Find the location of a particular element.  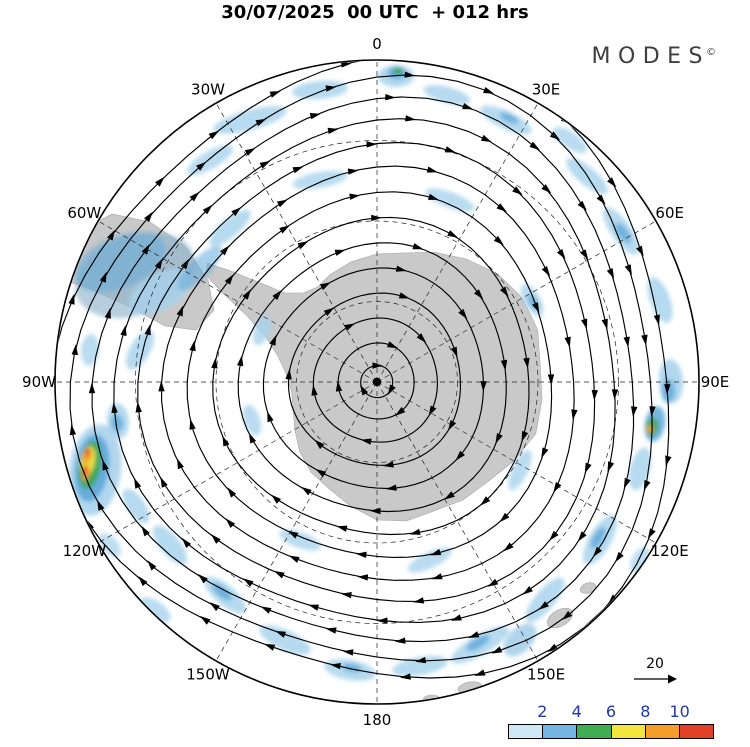

pole-marker is located at coordinates (377, 382).